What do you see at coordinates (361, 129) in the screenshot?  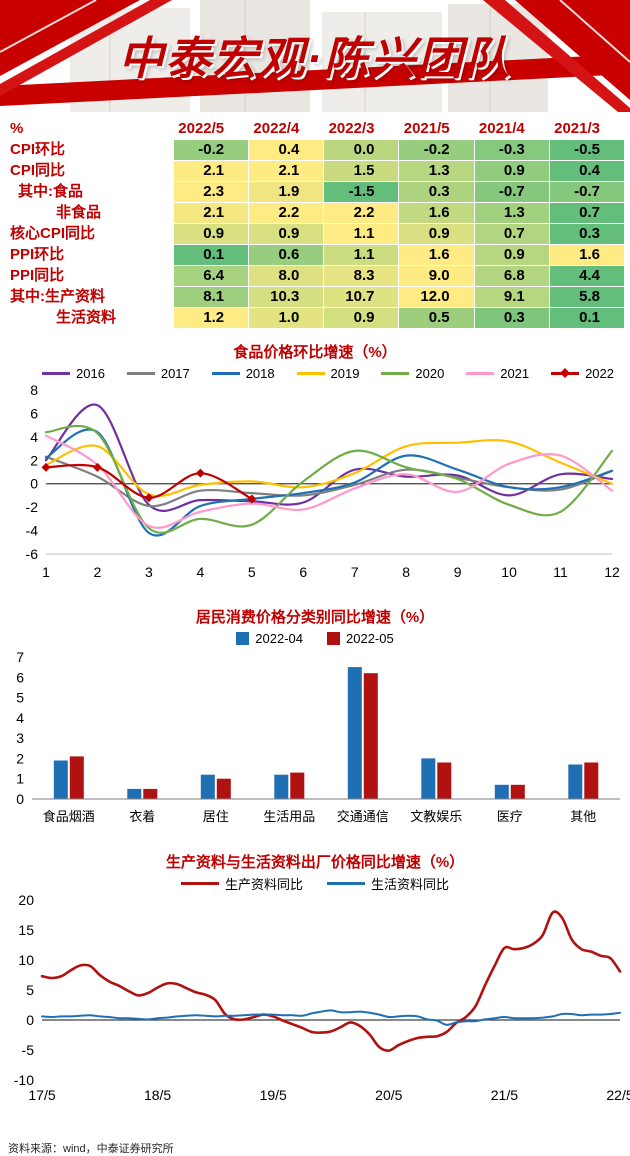 I see `table-col-header: 2022/3` at bounding box center [361, 129].